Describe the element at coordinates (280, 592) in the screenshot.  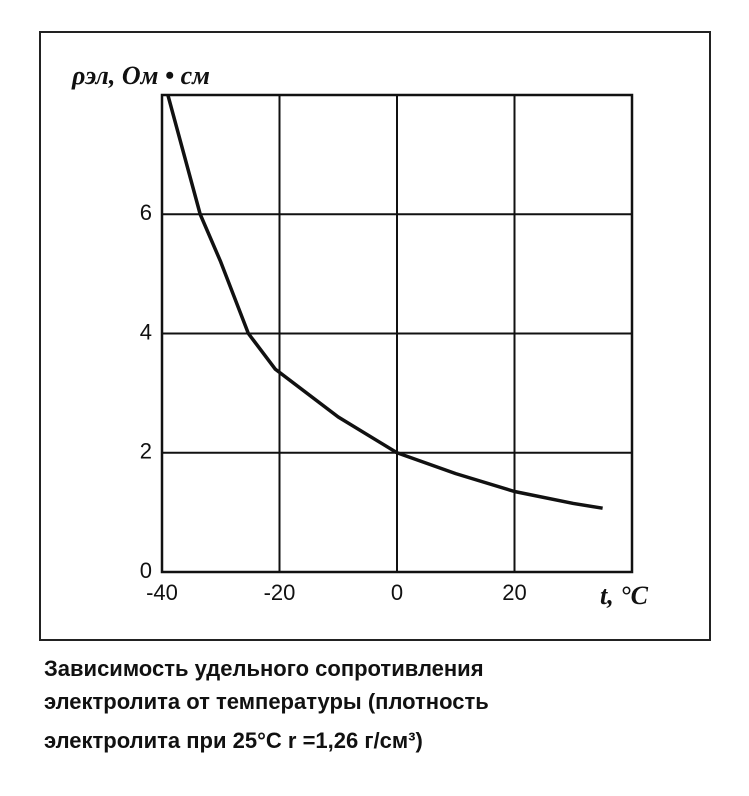
I see `x-tick-label: -20` at that location.